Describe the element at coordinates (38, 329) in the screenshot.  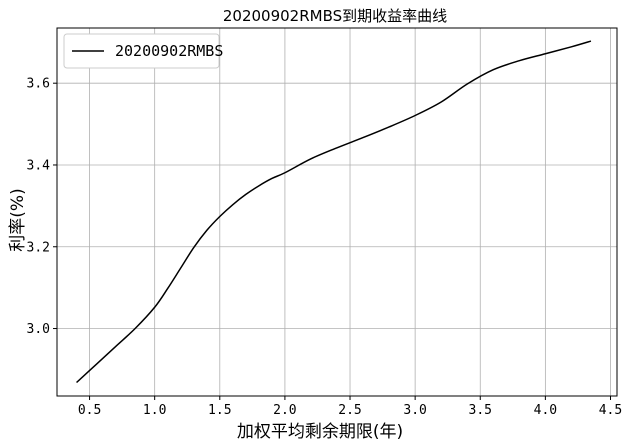
I see `y-tick-label: 3.0` at that location.